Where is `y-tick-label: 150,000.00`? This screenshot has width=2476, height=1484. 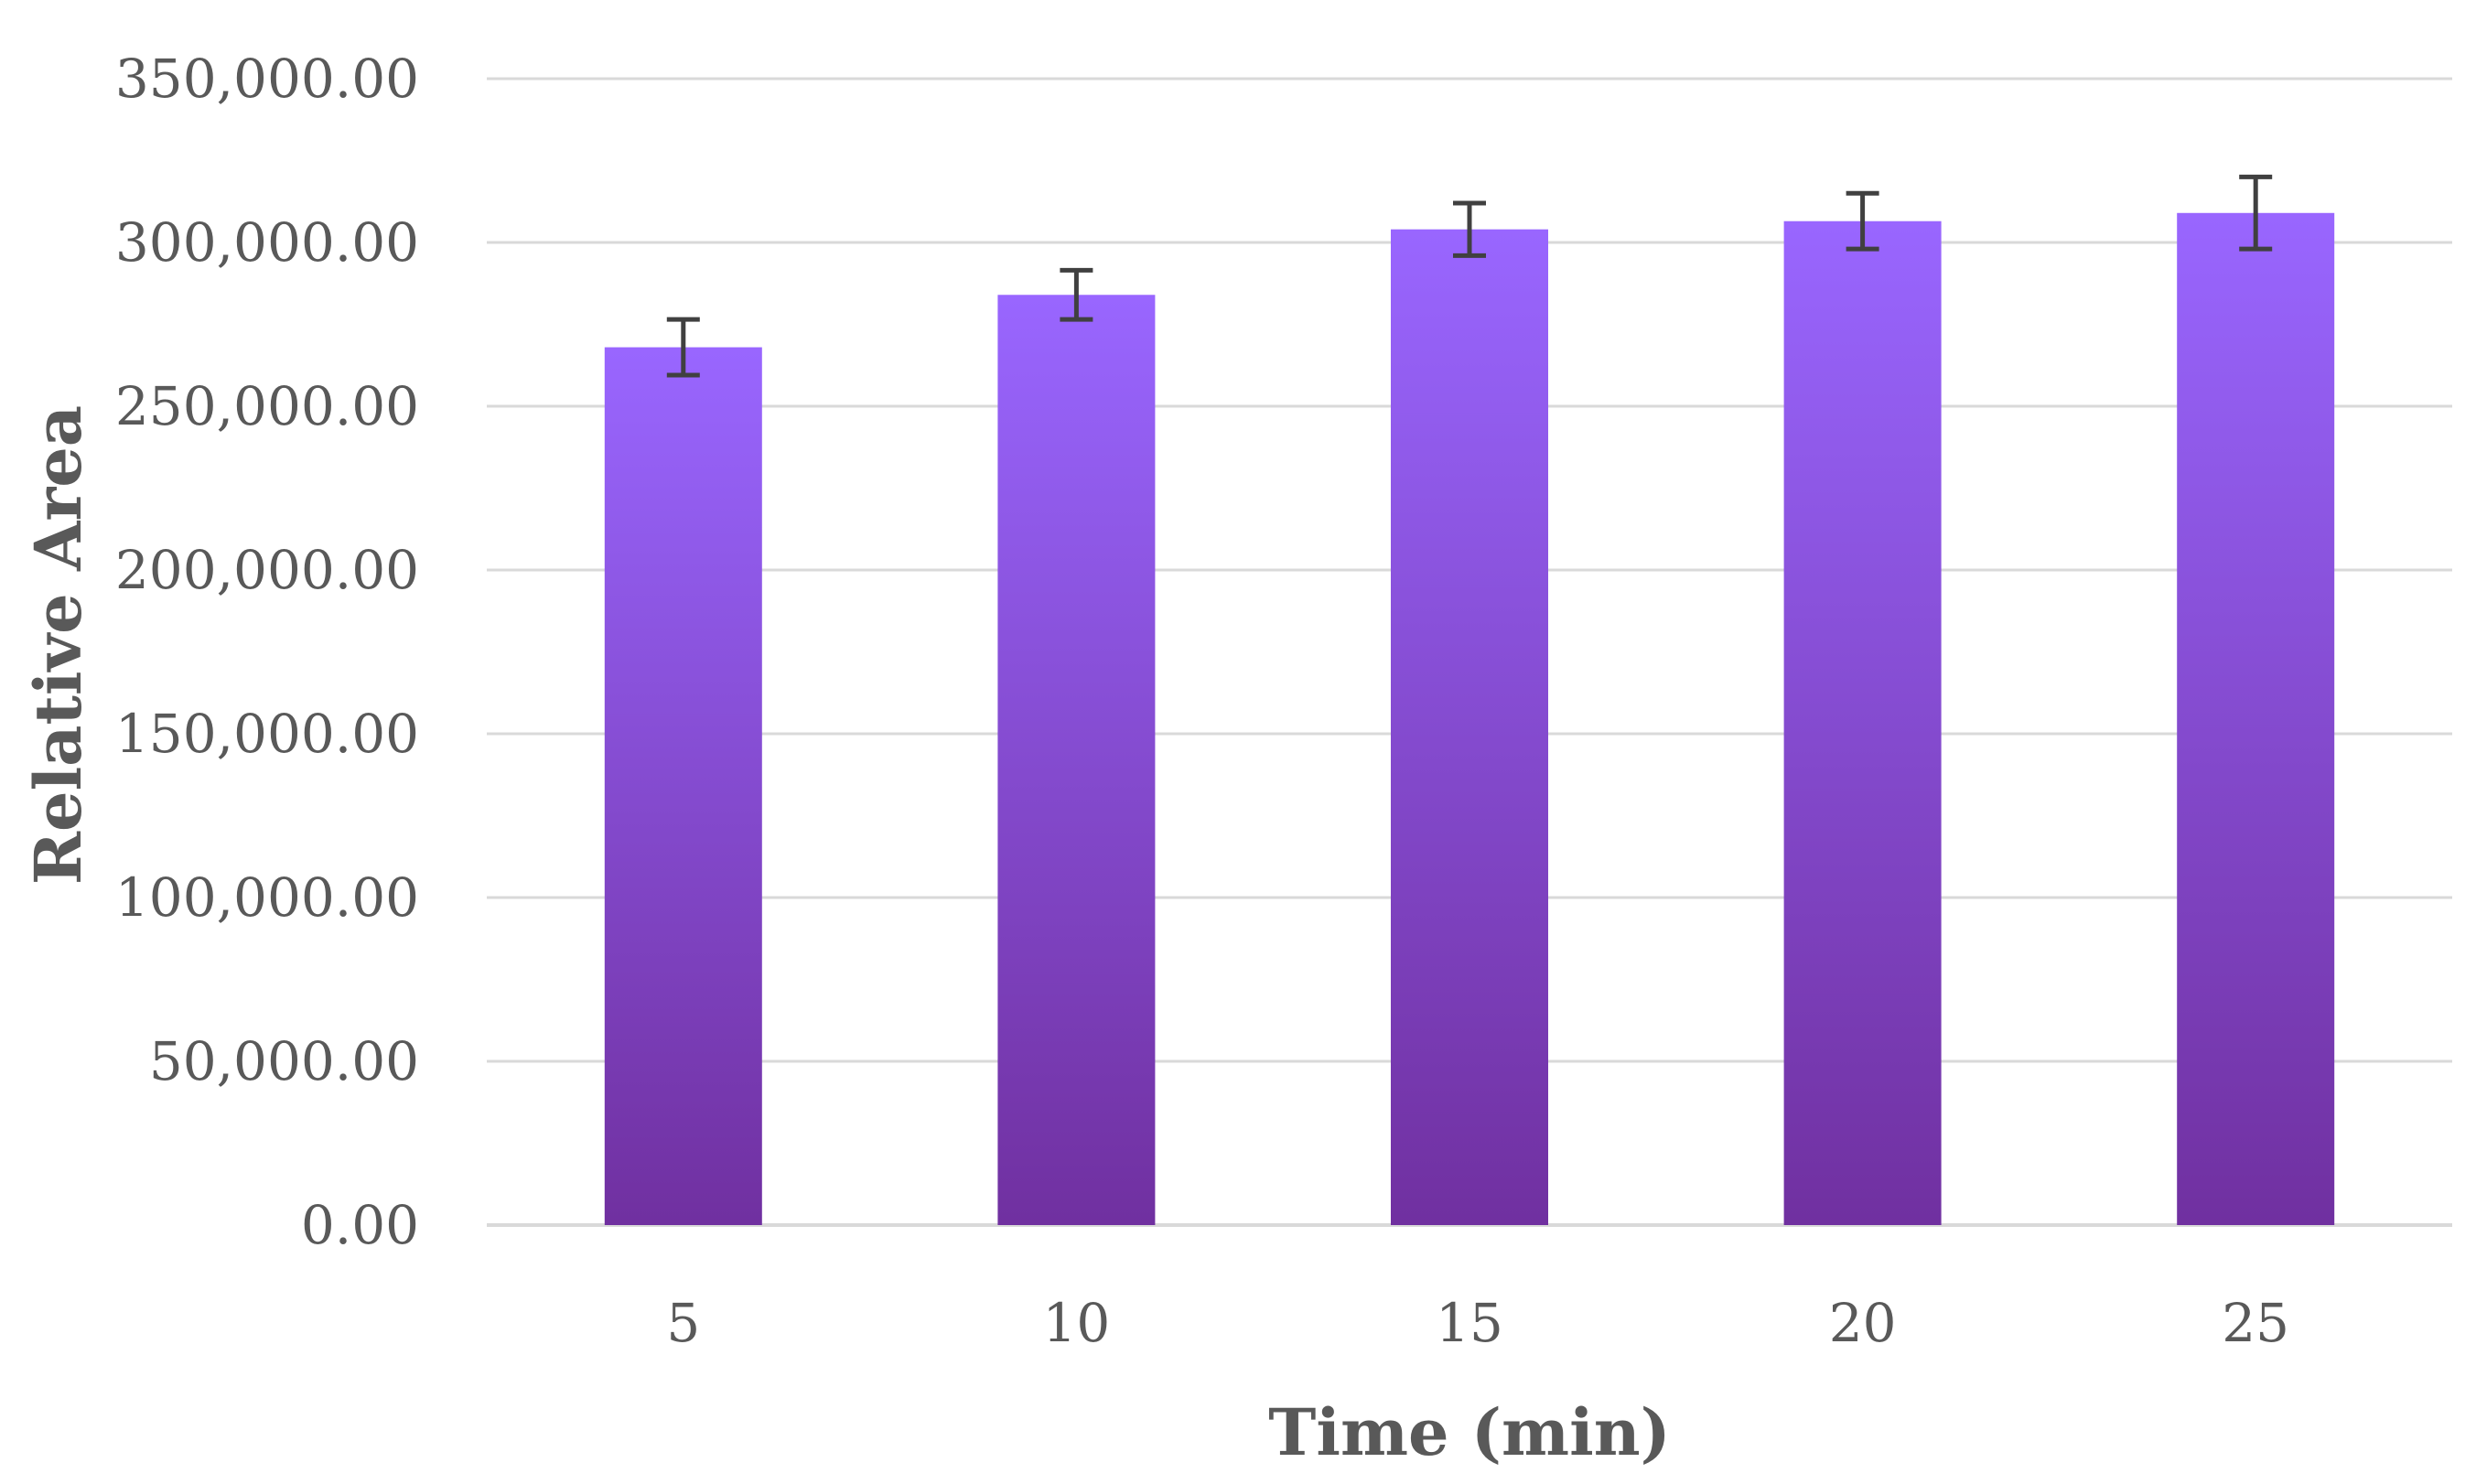 y-tick-label: 150,000.00 is located at coordinates (267, 734).